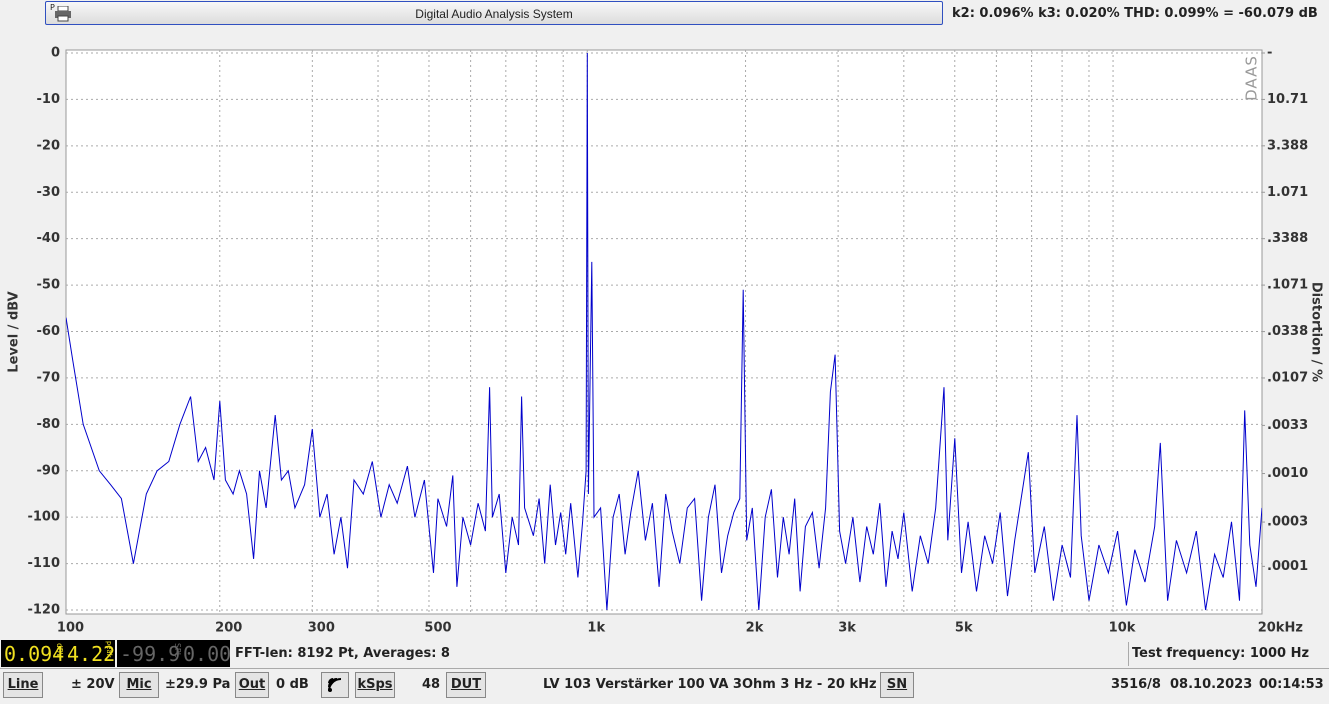 This screenshot has height=704, width=1329. What do you see at coordinates (52, 7) in the screenshot?
I see `print-icon-label: P` at bounding box center [52, 7].